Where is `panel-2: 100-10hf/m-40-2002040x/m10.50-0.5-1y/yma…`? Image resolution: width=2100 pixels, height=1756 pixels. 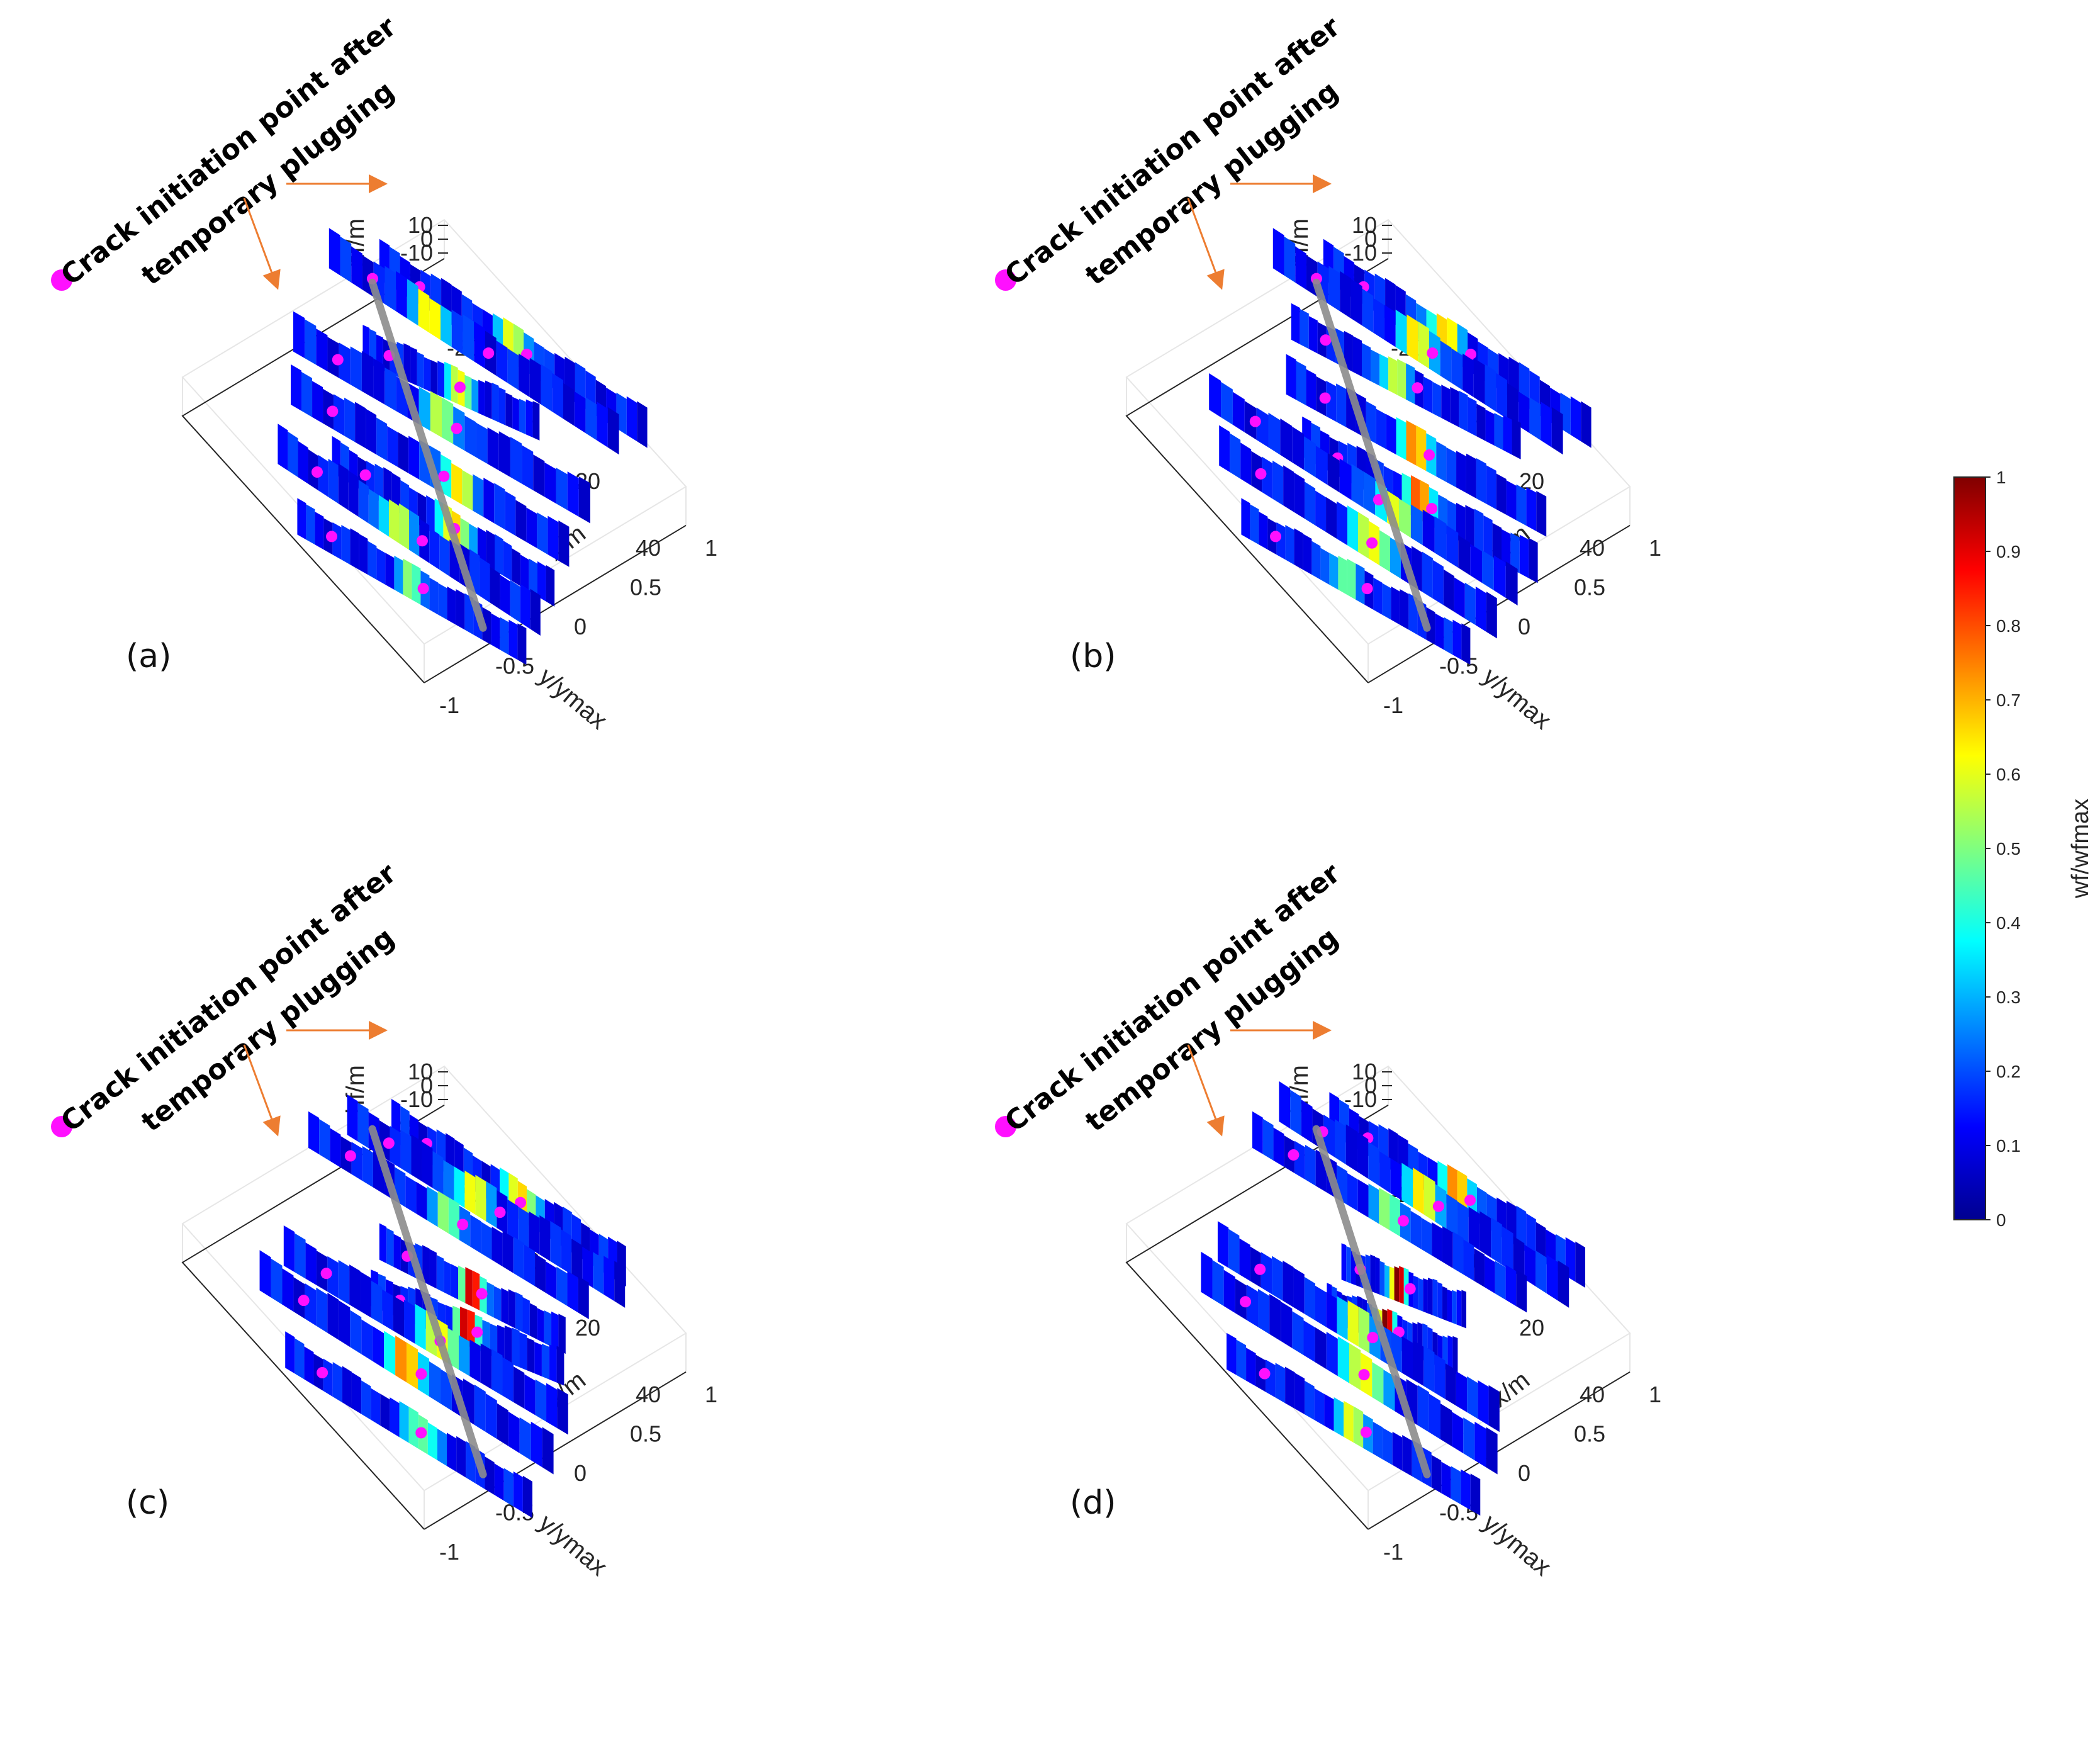
panel-2: 100-10hf/m-40-2002040x/m10.50-0.5-1y/yma… is located at coordinates (1328, 372).